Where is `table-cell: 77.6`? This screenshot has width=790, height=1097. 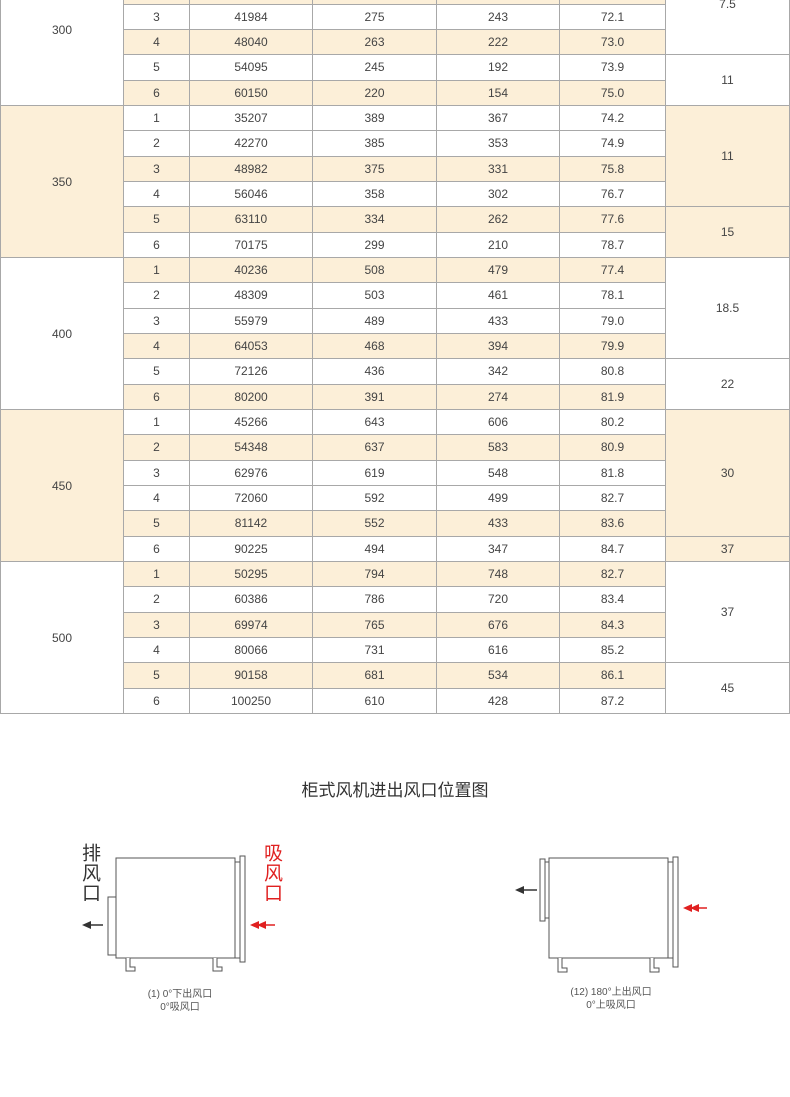
table-cell: 77.6 is located at coordinates (613, 220).